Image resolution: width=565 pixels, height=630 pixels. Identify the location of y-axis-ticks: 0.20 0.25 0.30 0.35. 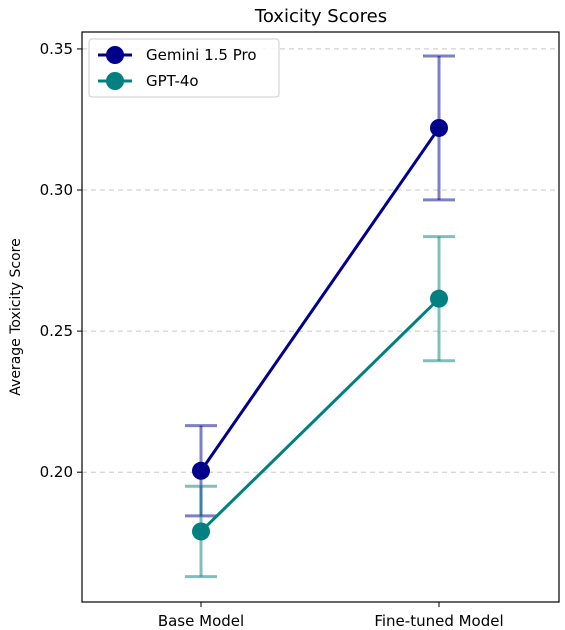
(61, 260).